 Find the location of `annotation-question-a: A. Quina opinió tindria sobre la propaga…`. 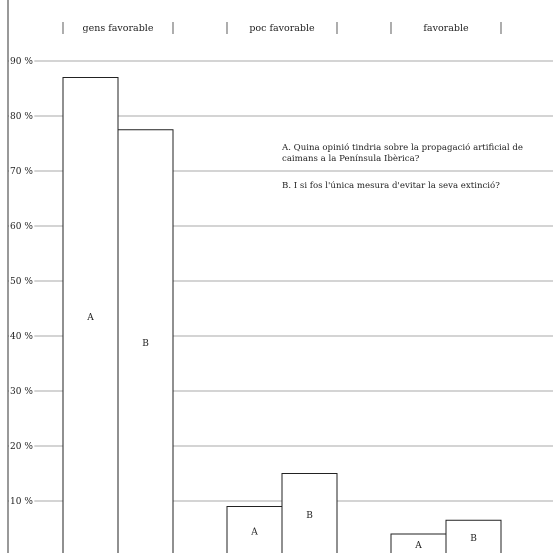

annotation-question-a: A. Quina opinió tindria sobre la propaga… is located at coordinates (413, 153).